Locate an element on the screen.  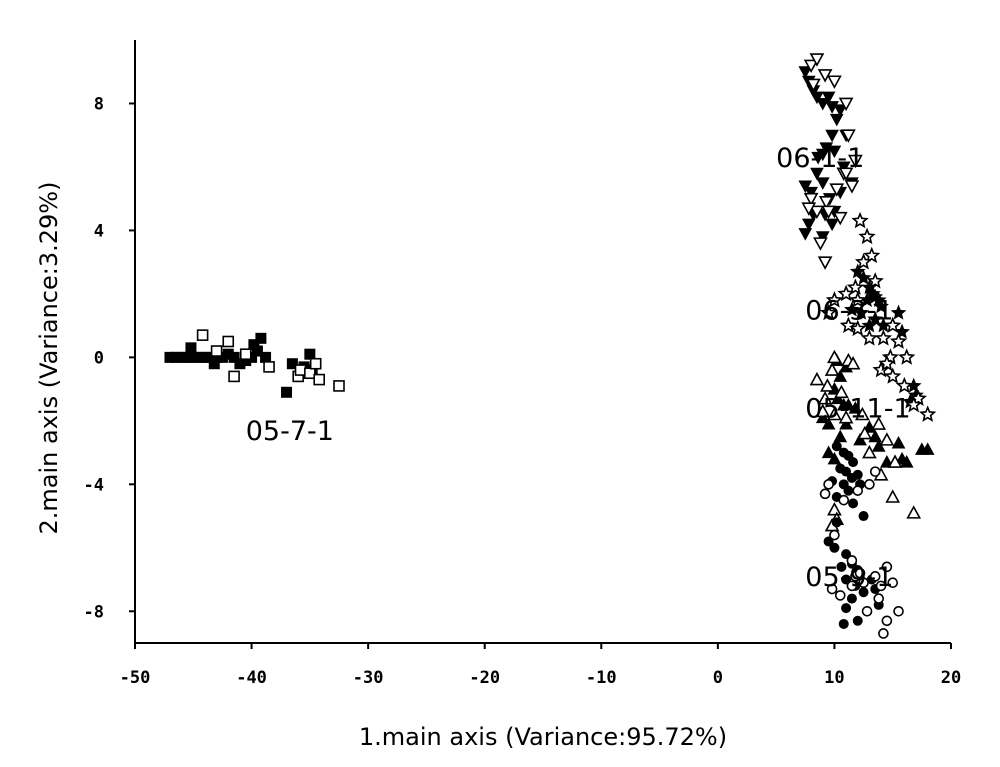
x-tick-label: 20 is located at coordinates (951, 678).